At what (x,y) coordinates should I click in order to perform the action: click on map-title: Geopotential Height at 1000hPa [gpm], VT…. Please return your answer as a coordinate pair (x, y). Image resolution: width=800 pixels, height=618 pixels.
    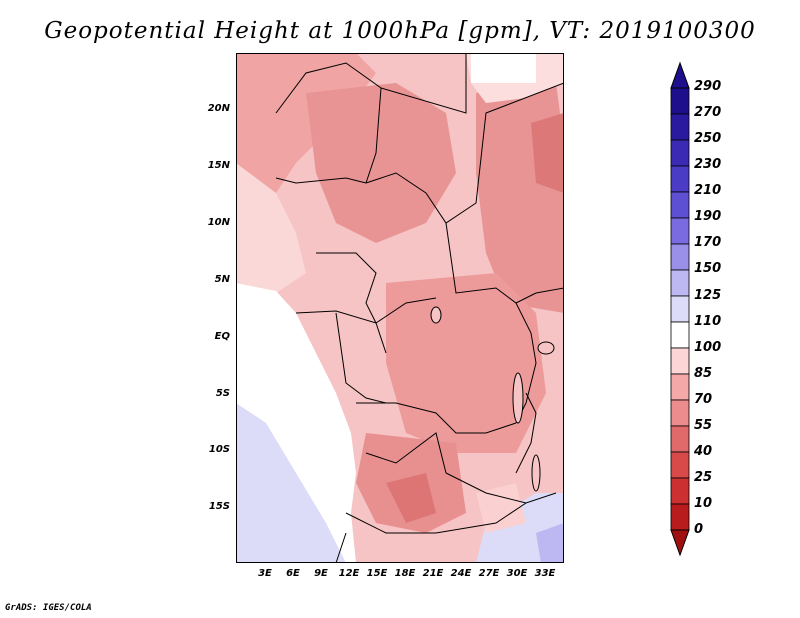
    Looking at the image, I should click on (400, 31).